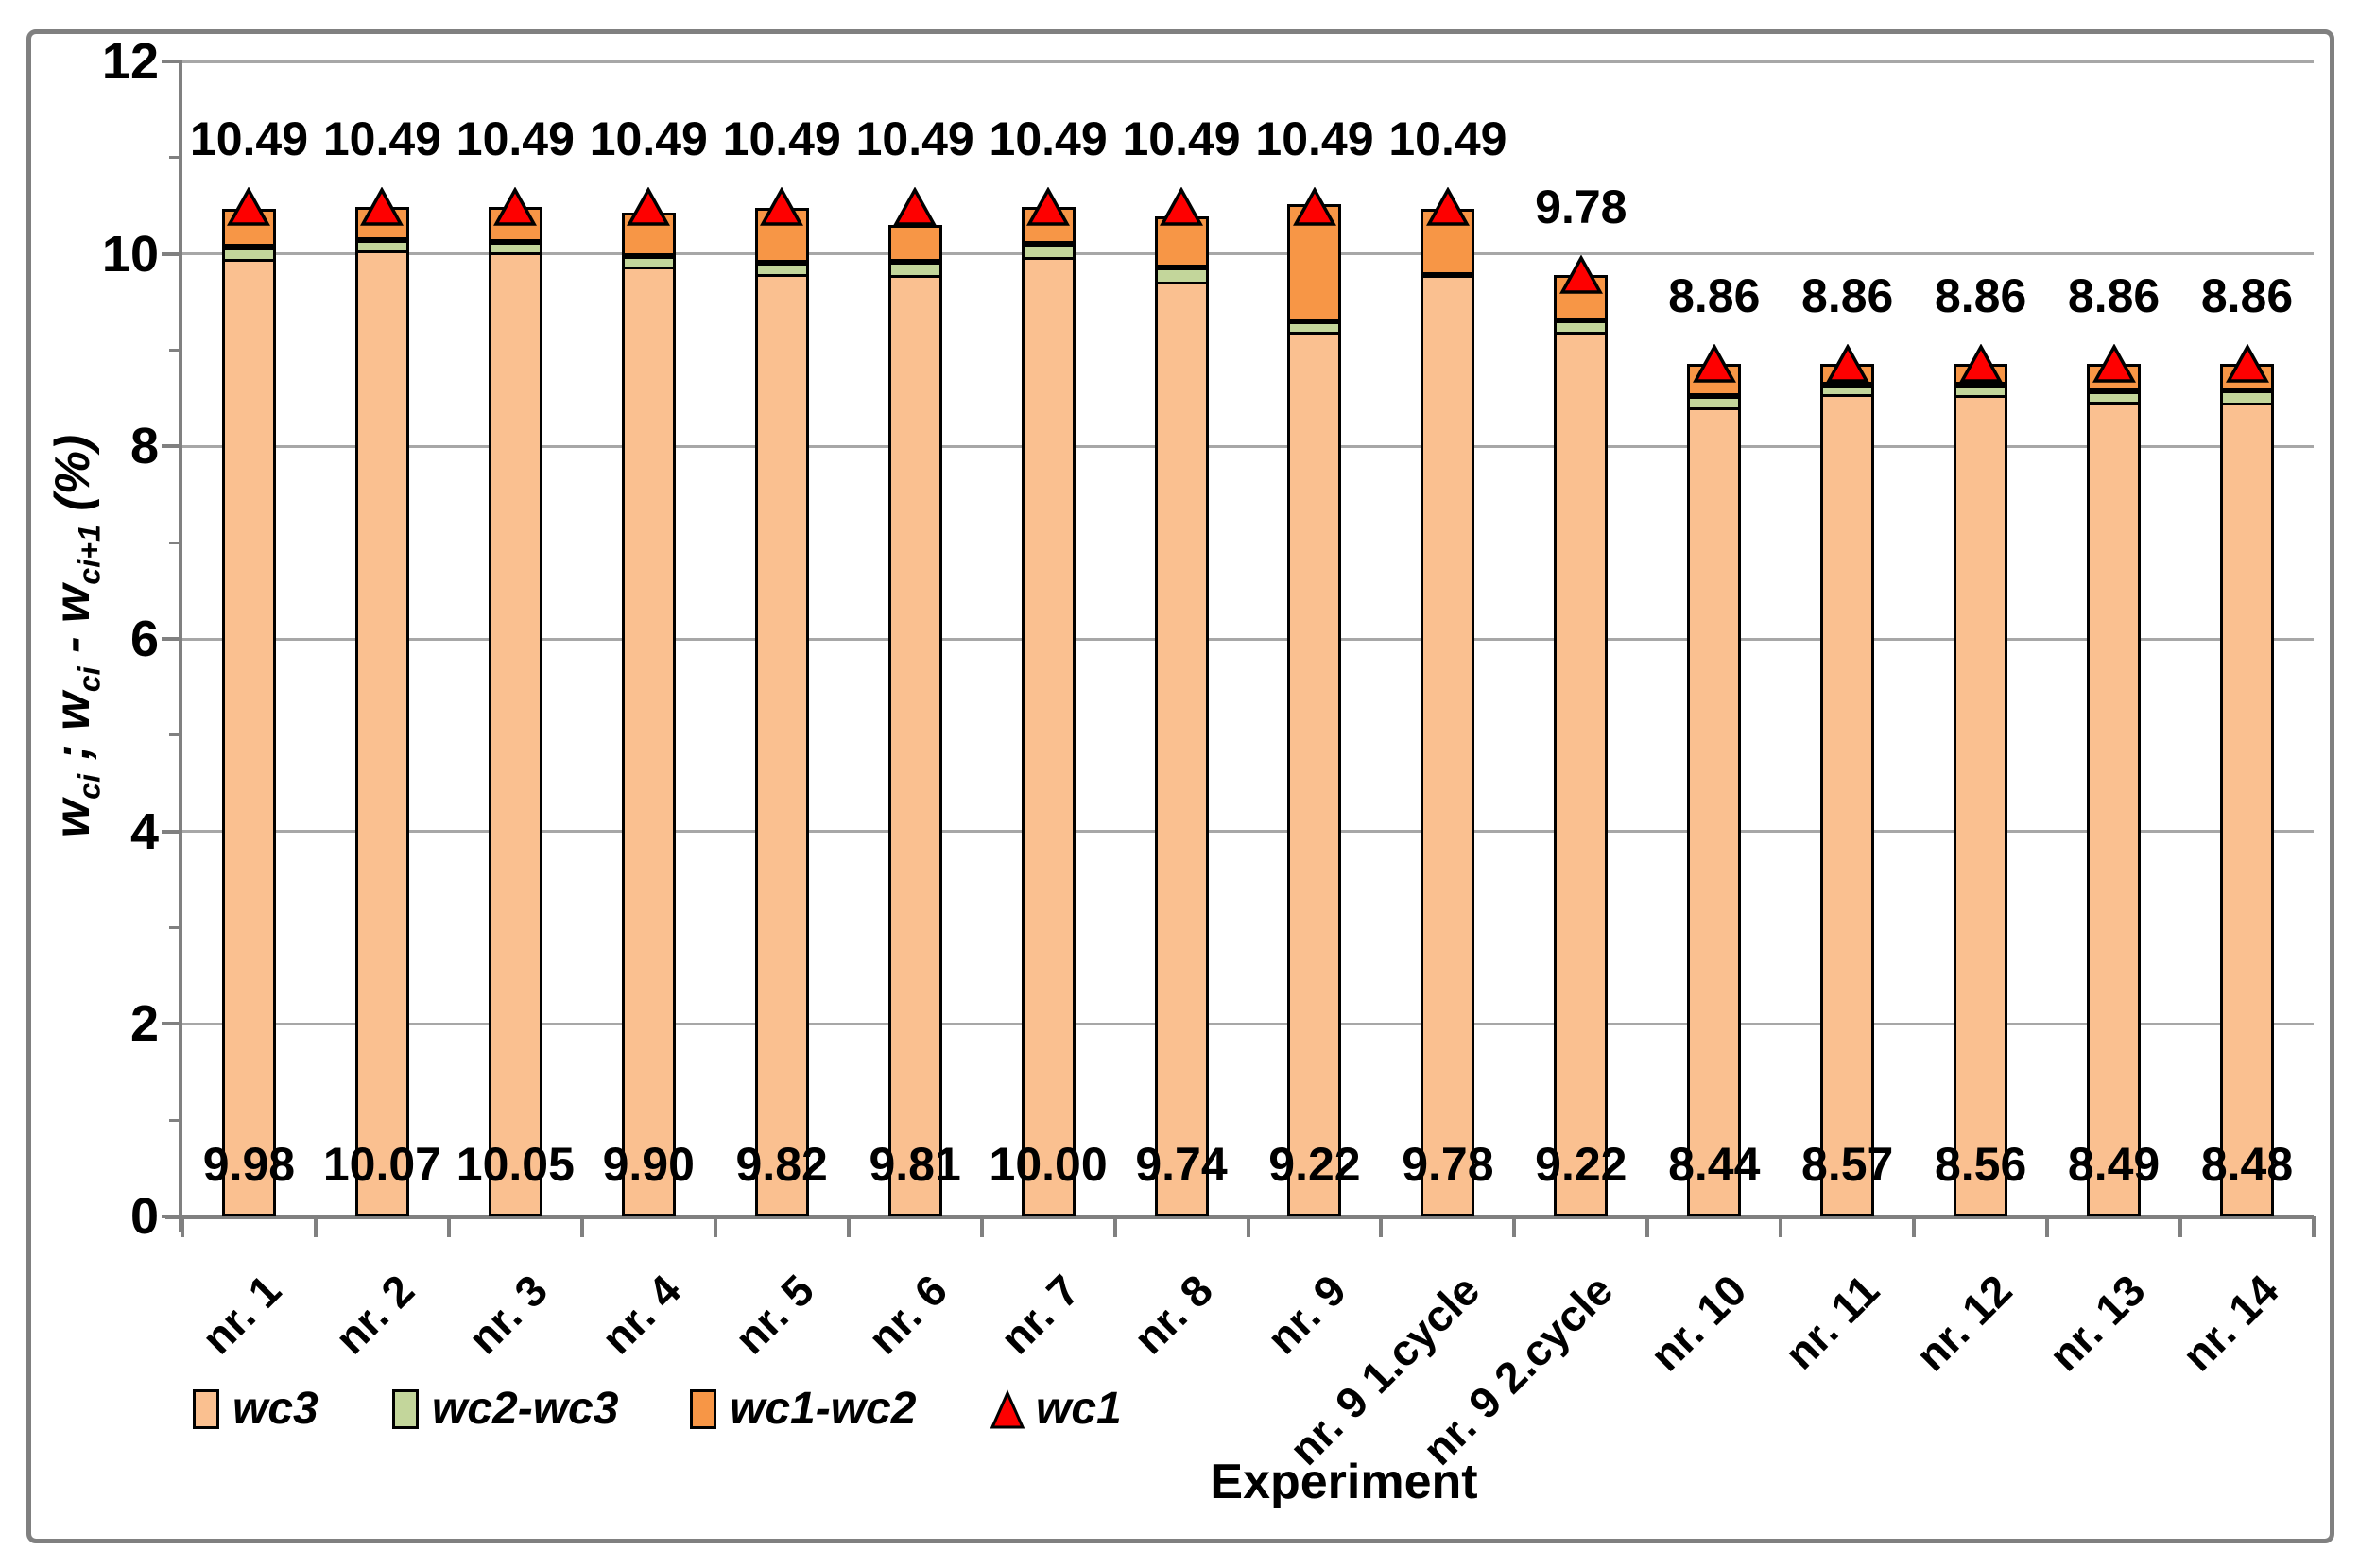 The width and height of the screenshot is (2359, 1568). I want to click on bar-bottom-value-label: 8.57, so click(1847, 1164).